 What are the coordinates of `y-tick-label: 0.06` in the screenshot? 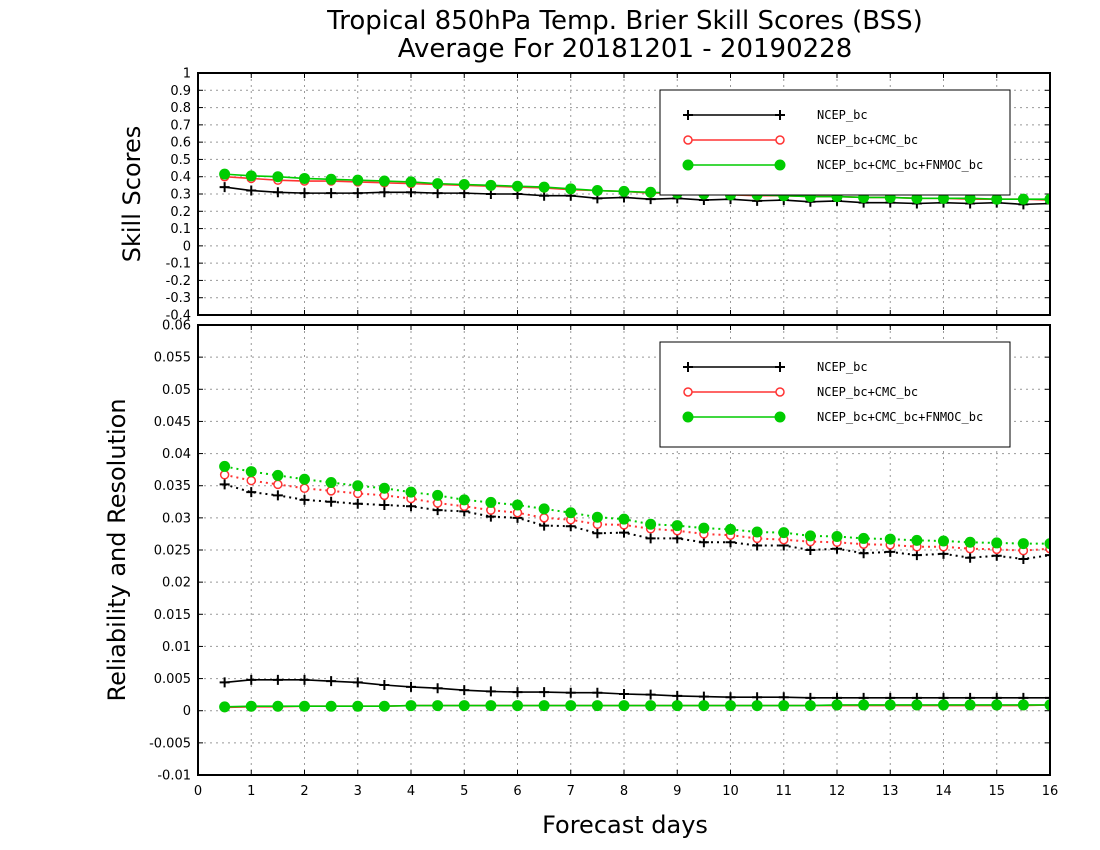 It's located at (176, 326).